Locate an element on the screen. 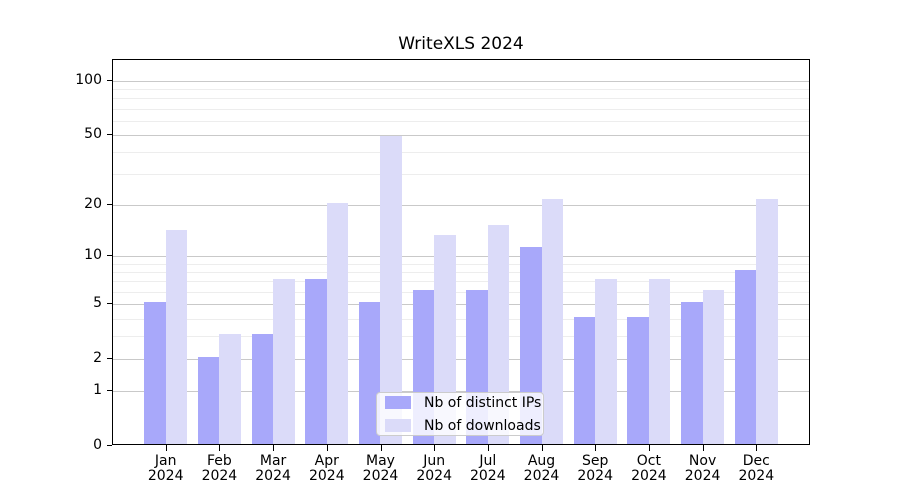 This screenshot has height=500, width=900. y-tick-label: 1 is located at coordinates (97, 390).